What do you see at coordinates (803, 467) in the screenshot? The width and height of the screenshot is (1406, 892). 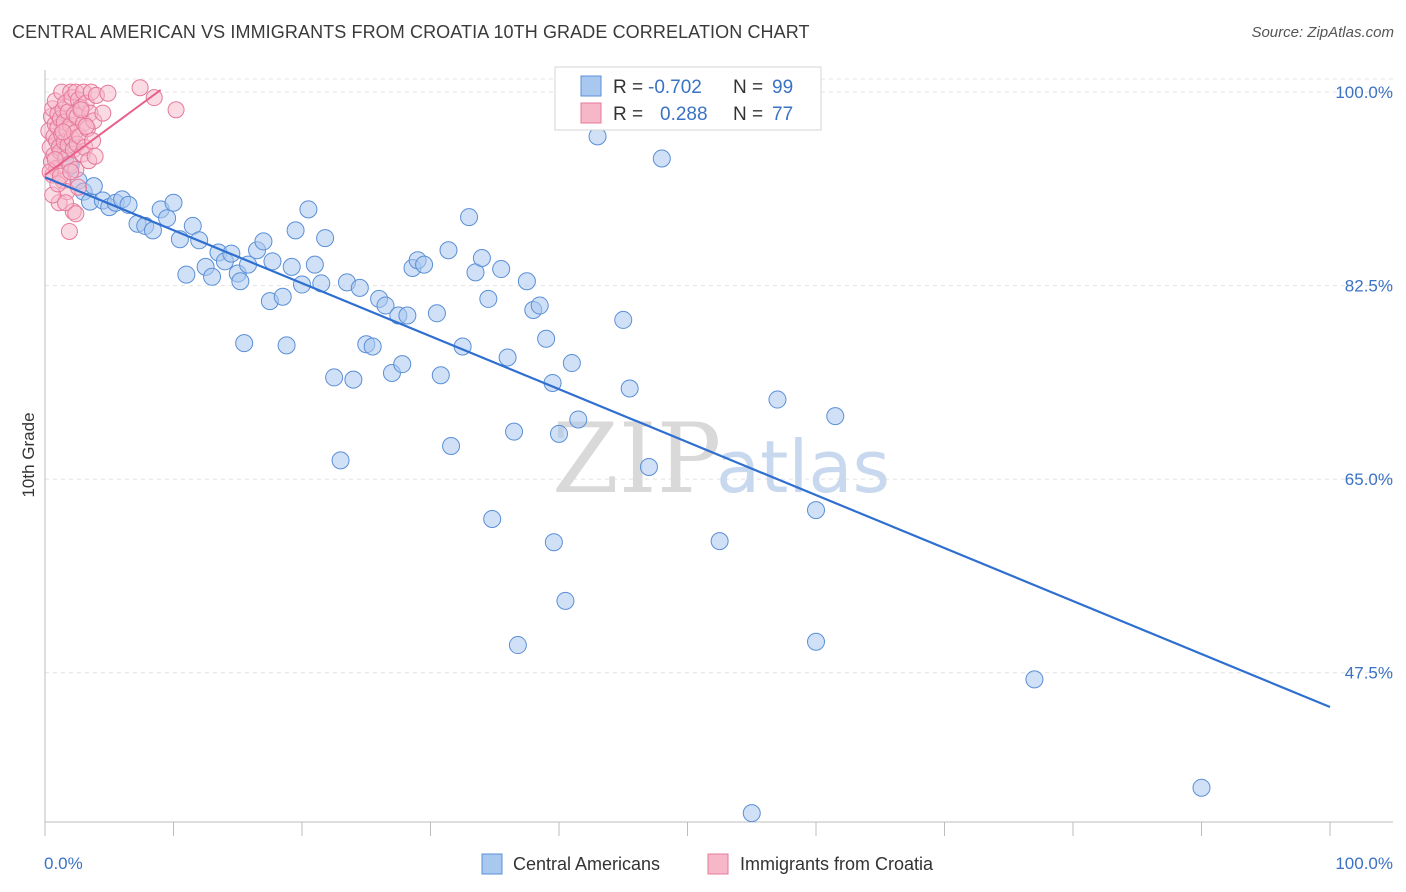 I see `watermark-atlas: atlas` at bounding box center [803, 467].